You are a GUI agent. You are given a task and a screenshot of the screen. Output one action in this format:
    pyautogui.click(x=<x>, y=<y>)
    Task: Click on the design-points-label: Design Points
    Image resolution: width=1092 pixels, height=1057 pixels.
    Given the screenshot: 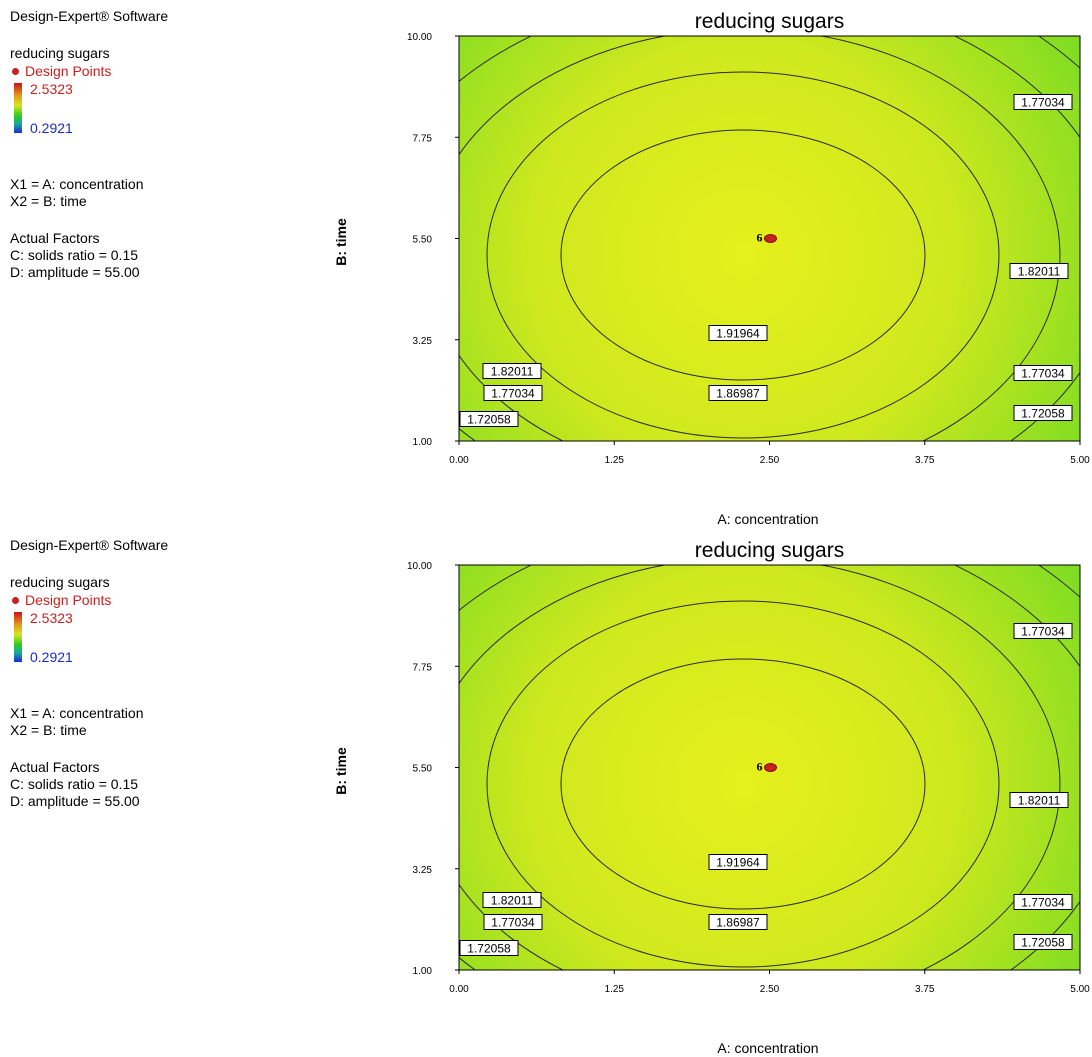 What is the action you would take?
    pyautogui.click(x=68, y=600)
    